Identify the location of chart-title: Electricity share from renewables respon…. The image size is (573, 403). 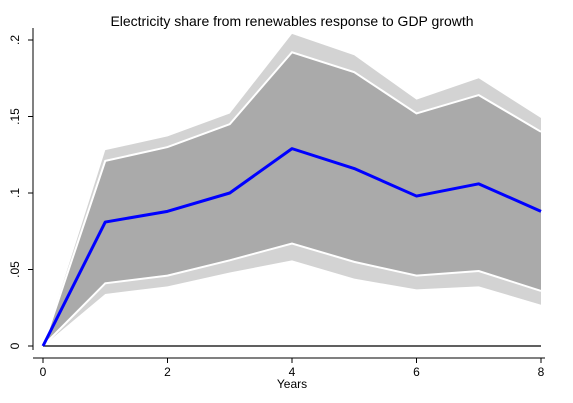
(291, 21).